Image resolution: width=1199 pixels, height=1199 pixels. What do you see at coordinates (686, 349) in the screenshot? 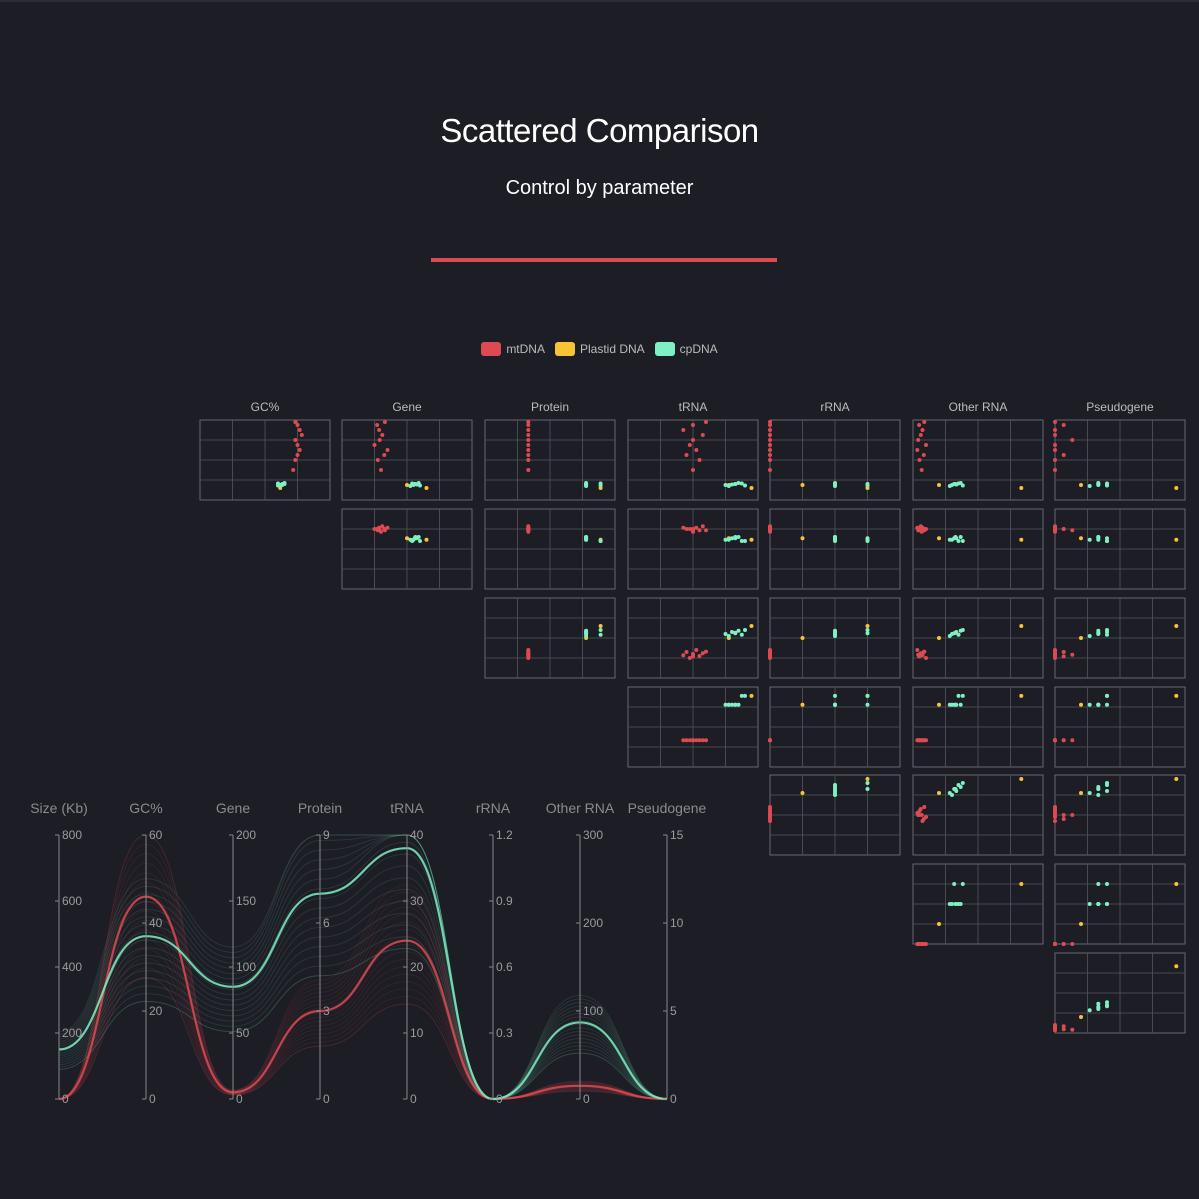
I see `legend-item-cpdna: cpDNA` at bounding box center [686, 349].